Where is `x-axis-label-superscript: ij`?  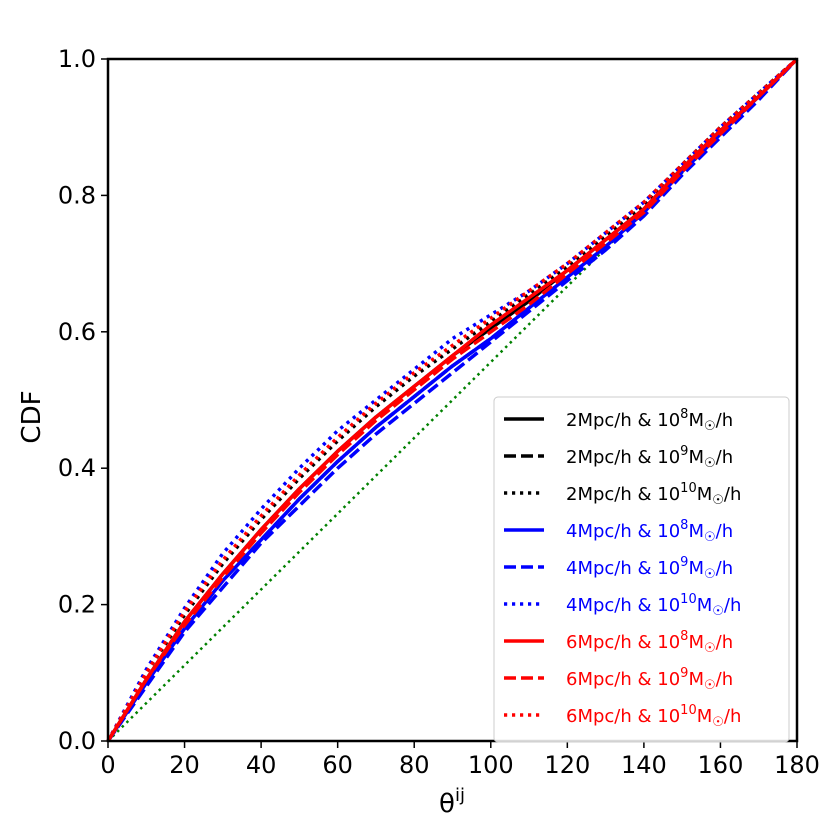 x-axis-label-superscript: ij is located at coordinates (460, 795).